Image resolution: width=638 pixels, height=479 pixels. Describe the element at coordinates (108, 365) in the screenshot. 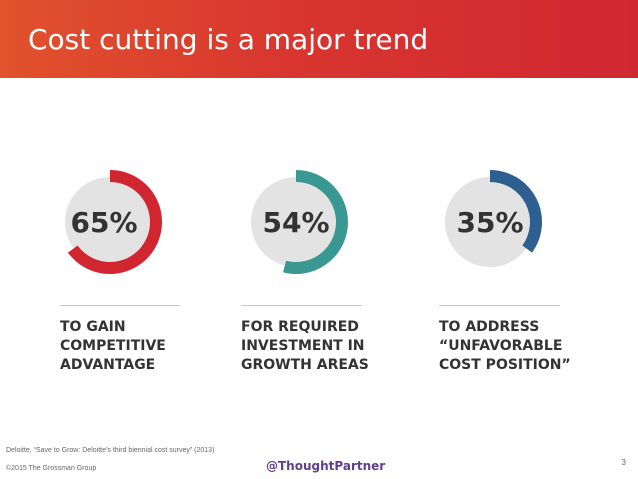

I see `caption-1-line-3: ADVANTAGE` at that location.